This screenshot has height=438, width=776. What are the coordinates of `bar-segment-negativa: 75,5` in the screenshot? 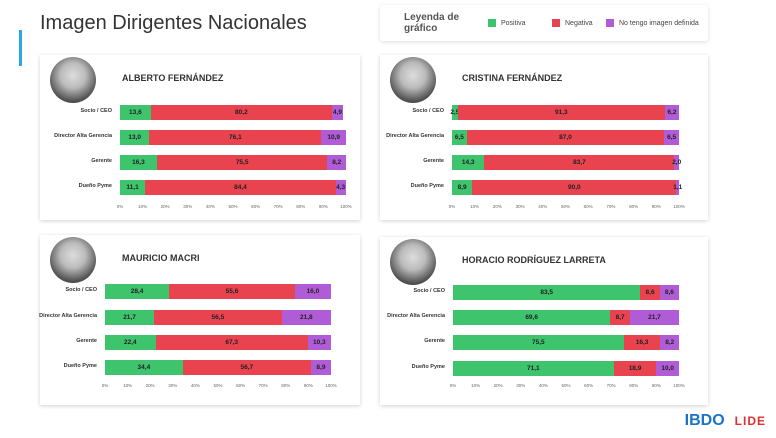 It's located at (242, 162).